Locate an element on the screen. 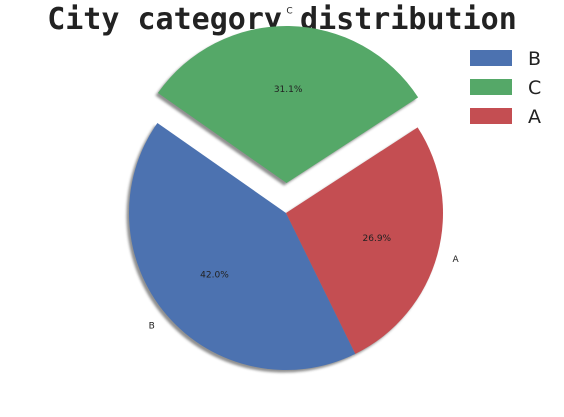 Image resolution: width=564 pixels, height=417 pixels. pct-label-a: 26.9% is located at coordinates (377, 239).